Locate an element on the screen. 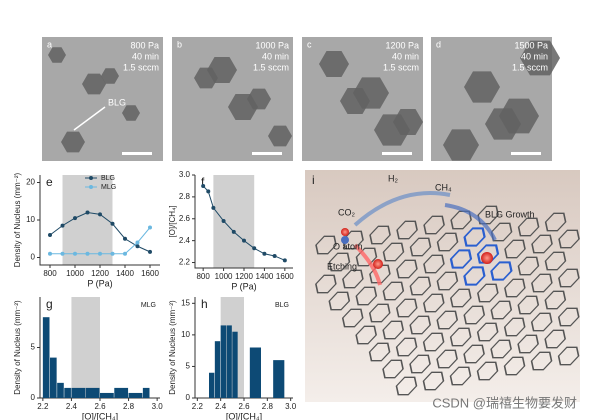 The height and width of the screenshot is (420, 590). condition: 40 min is located at coordinates (405, 56).